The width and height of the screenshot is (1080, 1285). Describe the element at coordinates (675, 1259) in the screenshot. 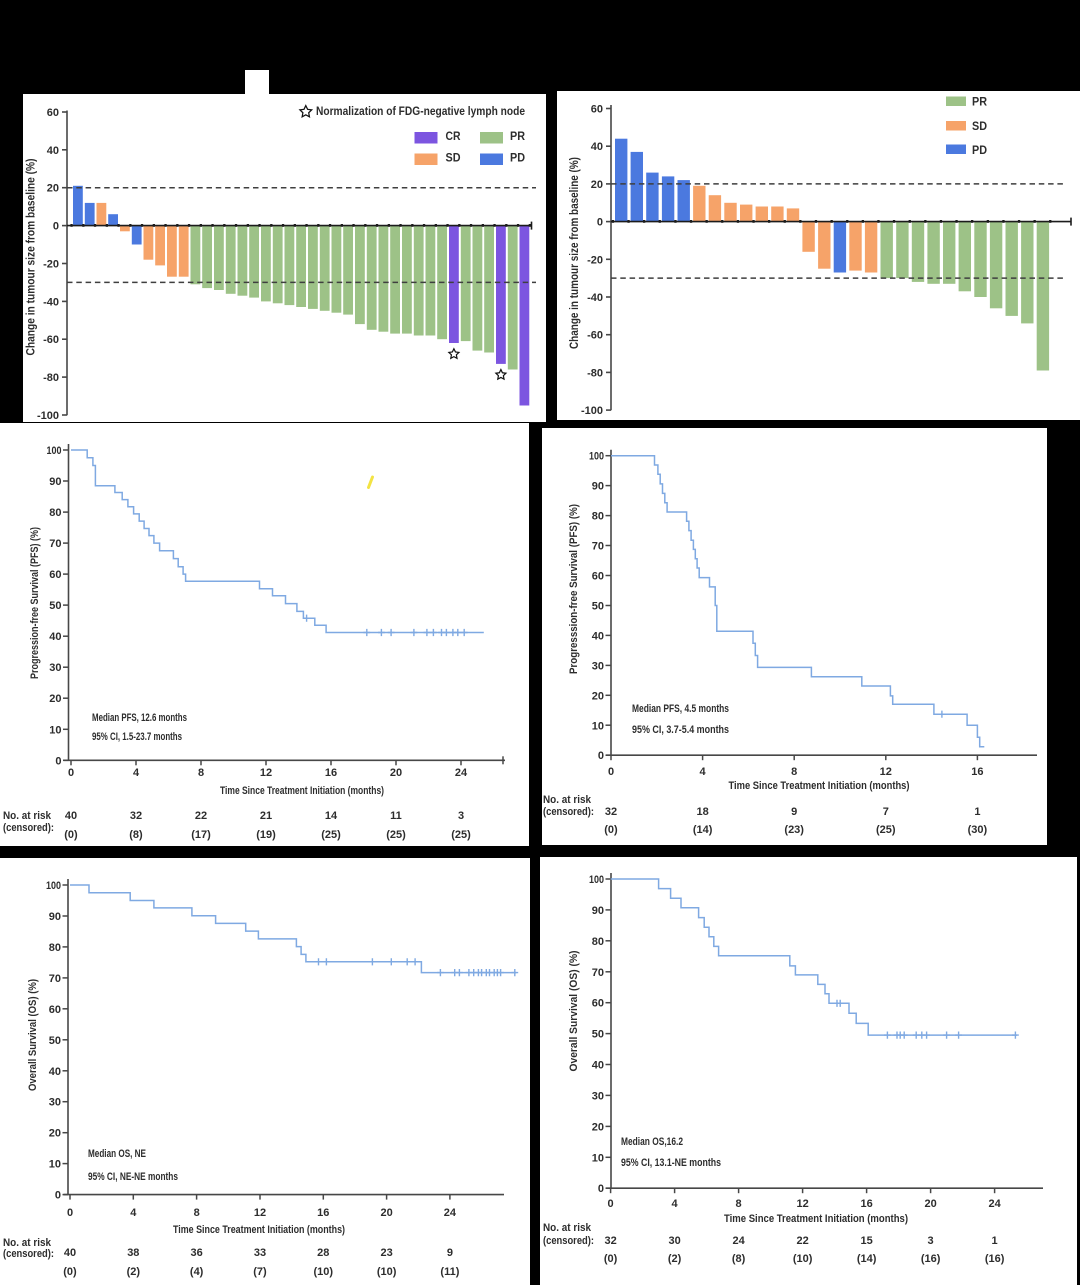

I see `svg-text: (2)` at that location.